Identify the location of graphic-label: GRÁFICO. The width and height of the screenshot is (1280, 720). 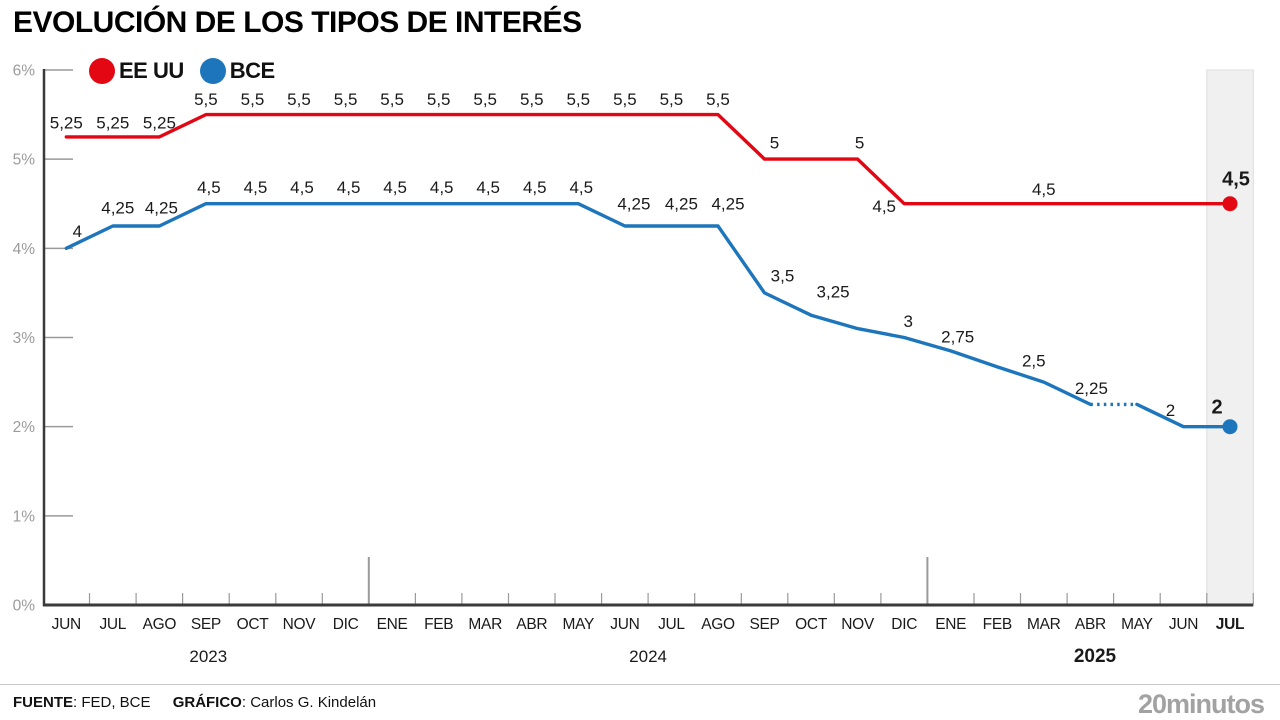
(207, 702).